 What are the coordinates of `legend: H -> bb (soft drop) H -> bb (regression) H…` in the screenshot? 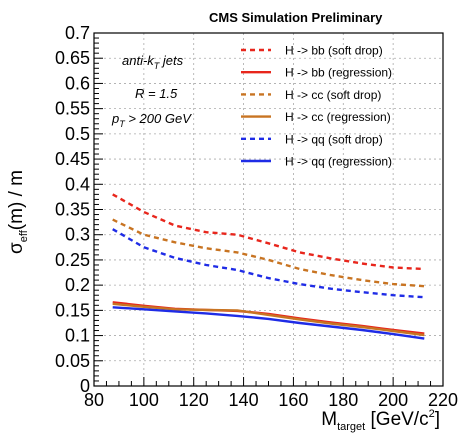 It's located at (316, 106).